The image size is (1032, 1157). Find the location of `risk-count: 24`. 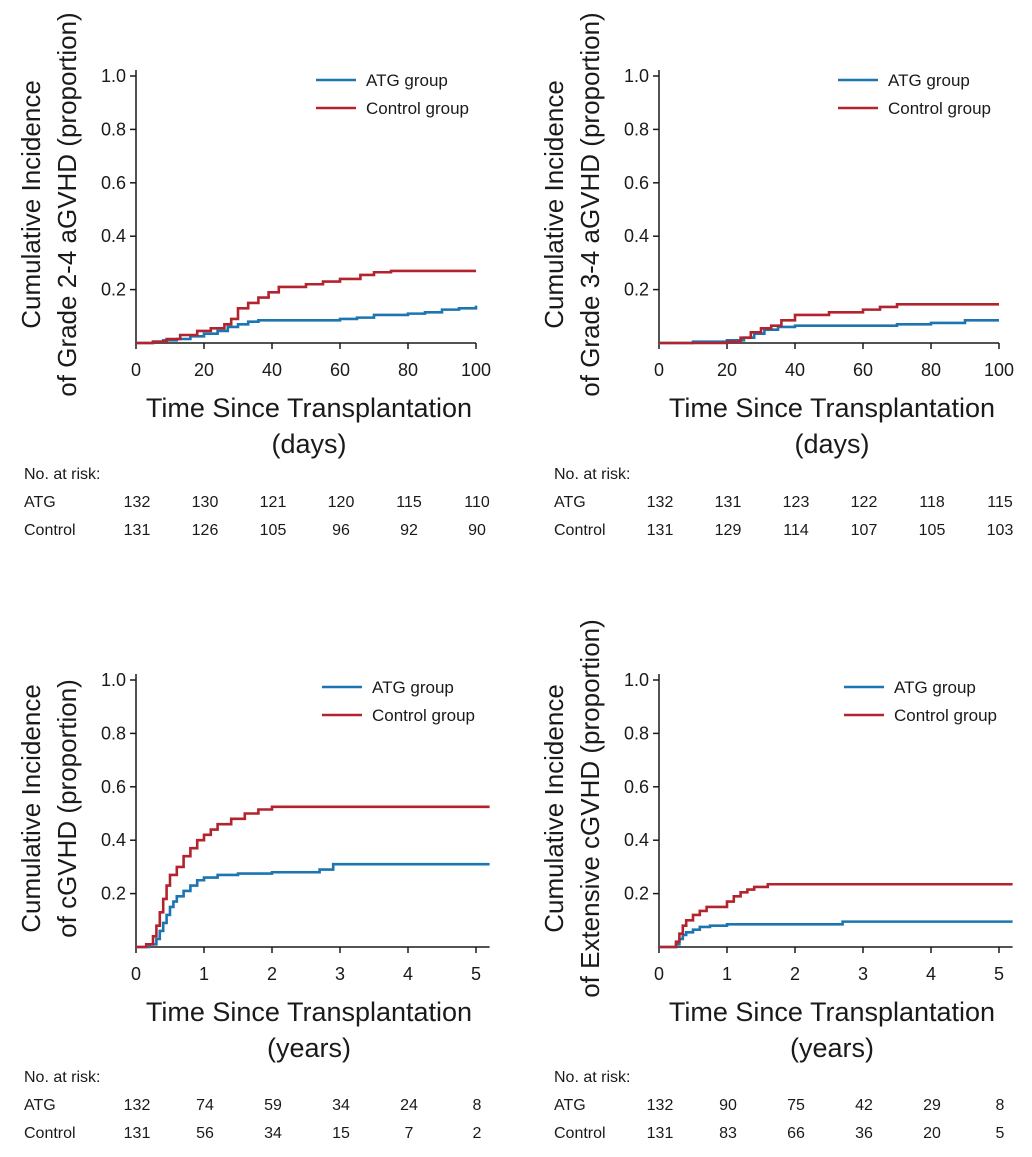

risk-count: 24 is located at coordinates (409, 1105).